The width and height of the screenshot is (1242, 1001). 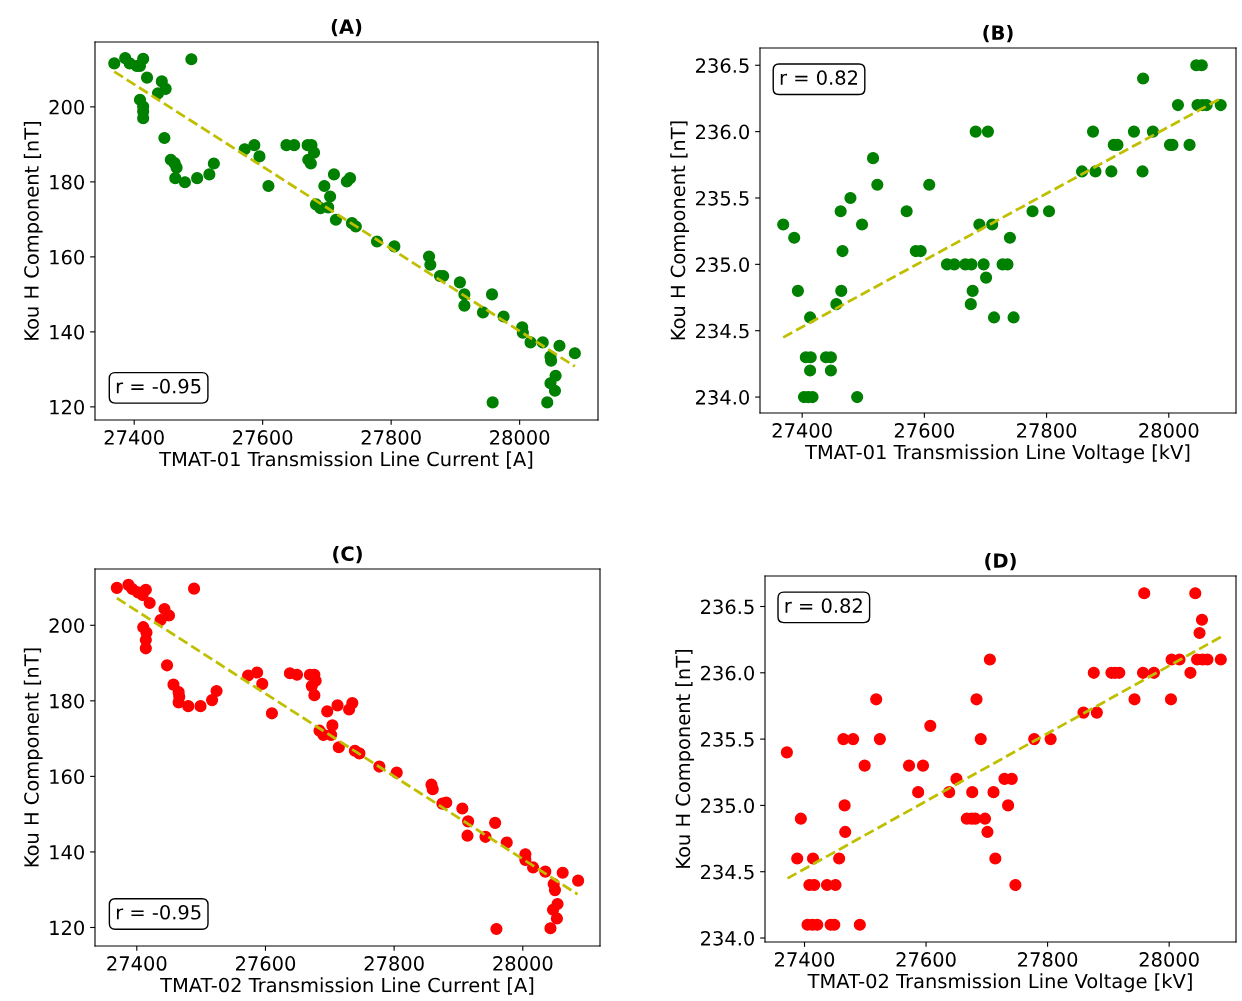 I want to click on chart-title: (D), so click(x=1000, y=561).